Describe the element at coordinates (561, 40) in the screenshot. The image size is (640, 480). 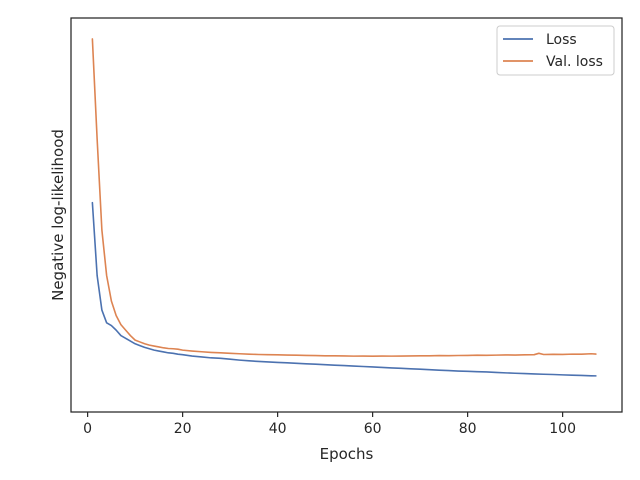
I see `legend-label-loss: Loss` at that location.